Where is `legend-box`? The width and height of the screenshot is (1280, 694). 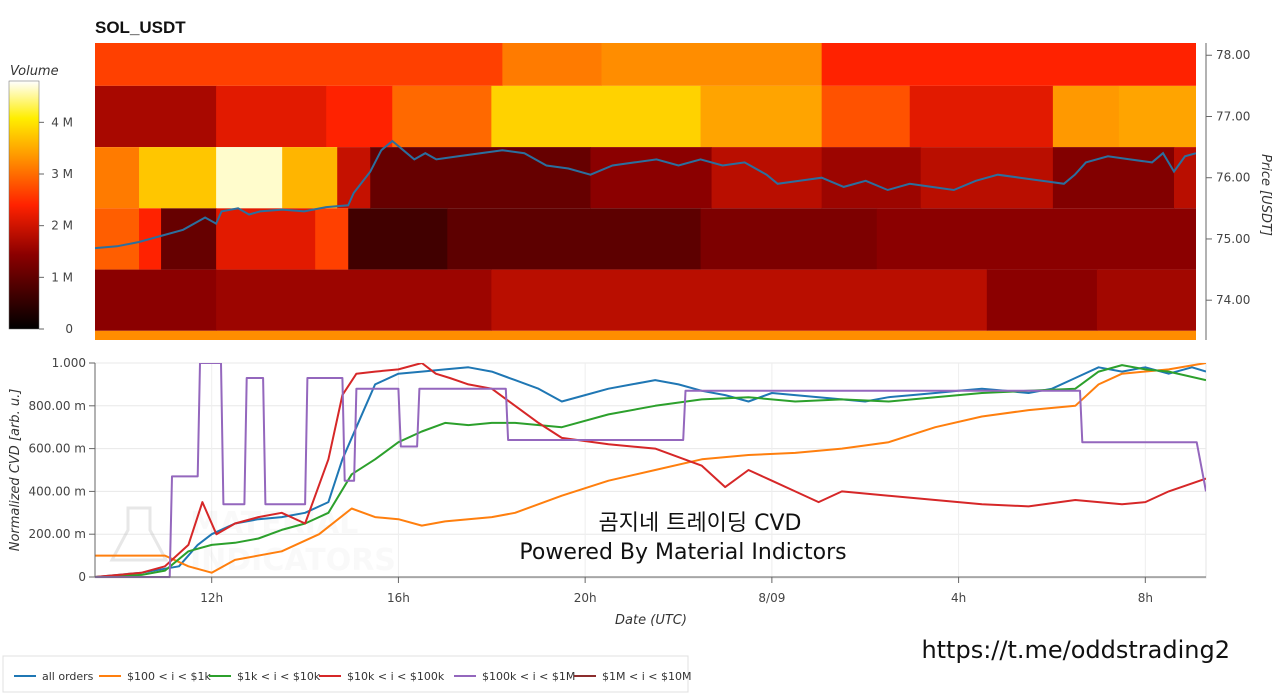 legend-box is located at coordinates (345, 674).